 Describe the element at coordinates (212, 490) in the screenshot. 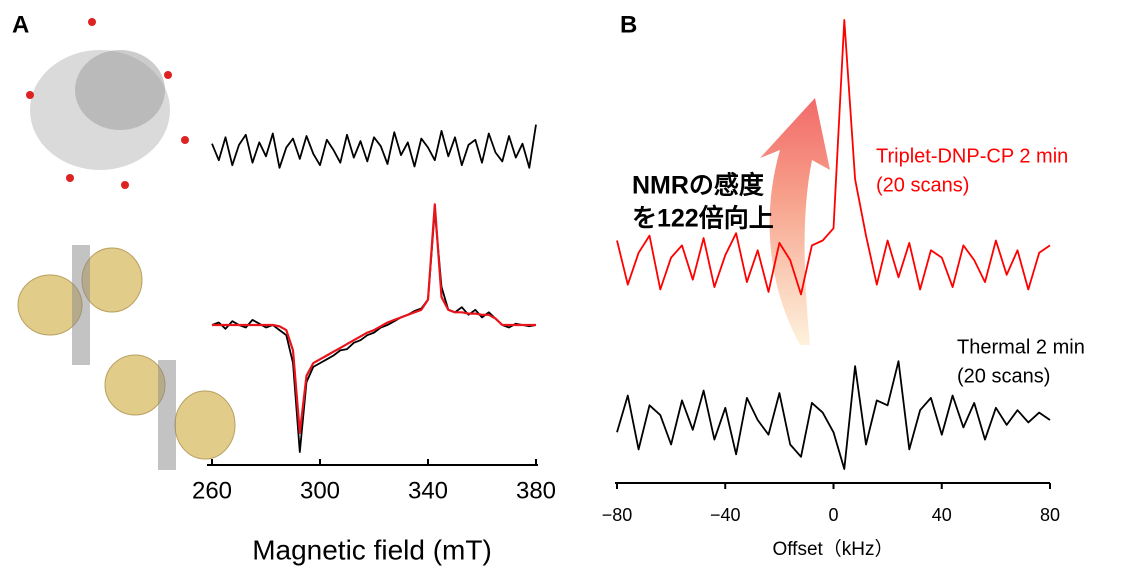

I see `x-tick-label: 260` at that location.